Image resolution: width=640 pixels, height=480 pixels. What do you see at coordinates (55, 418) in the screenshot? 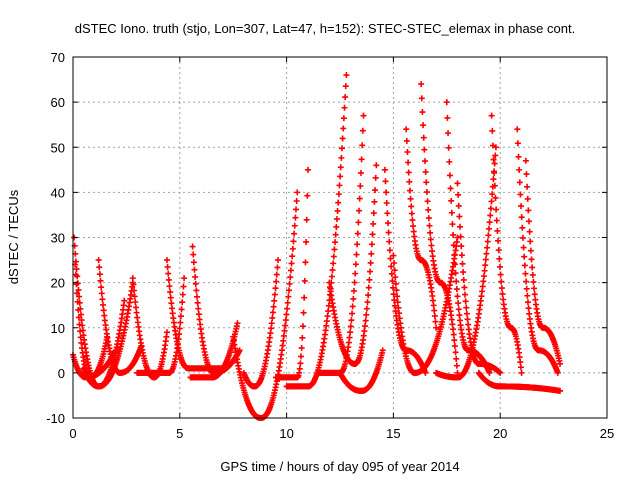
I see `y-tick-label: -10` at bounding box center [55, 418].